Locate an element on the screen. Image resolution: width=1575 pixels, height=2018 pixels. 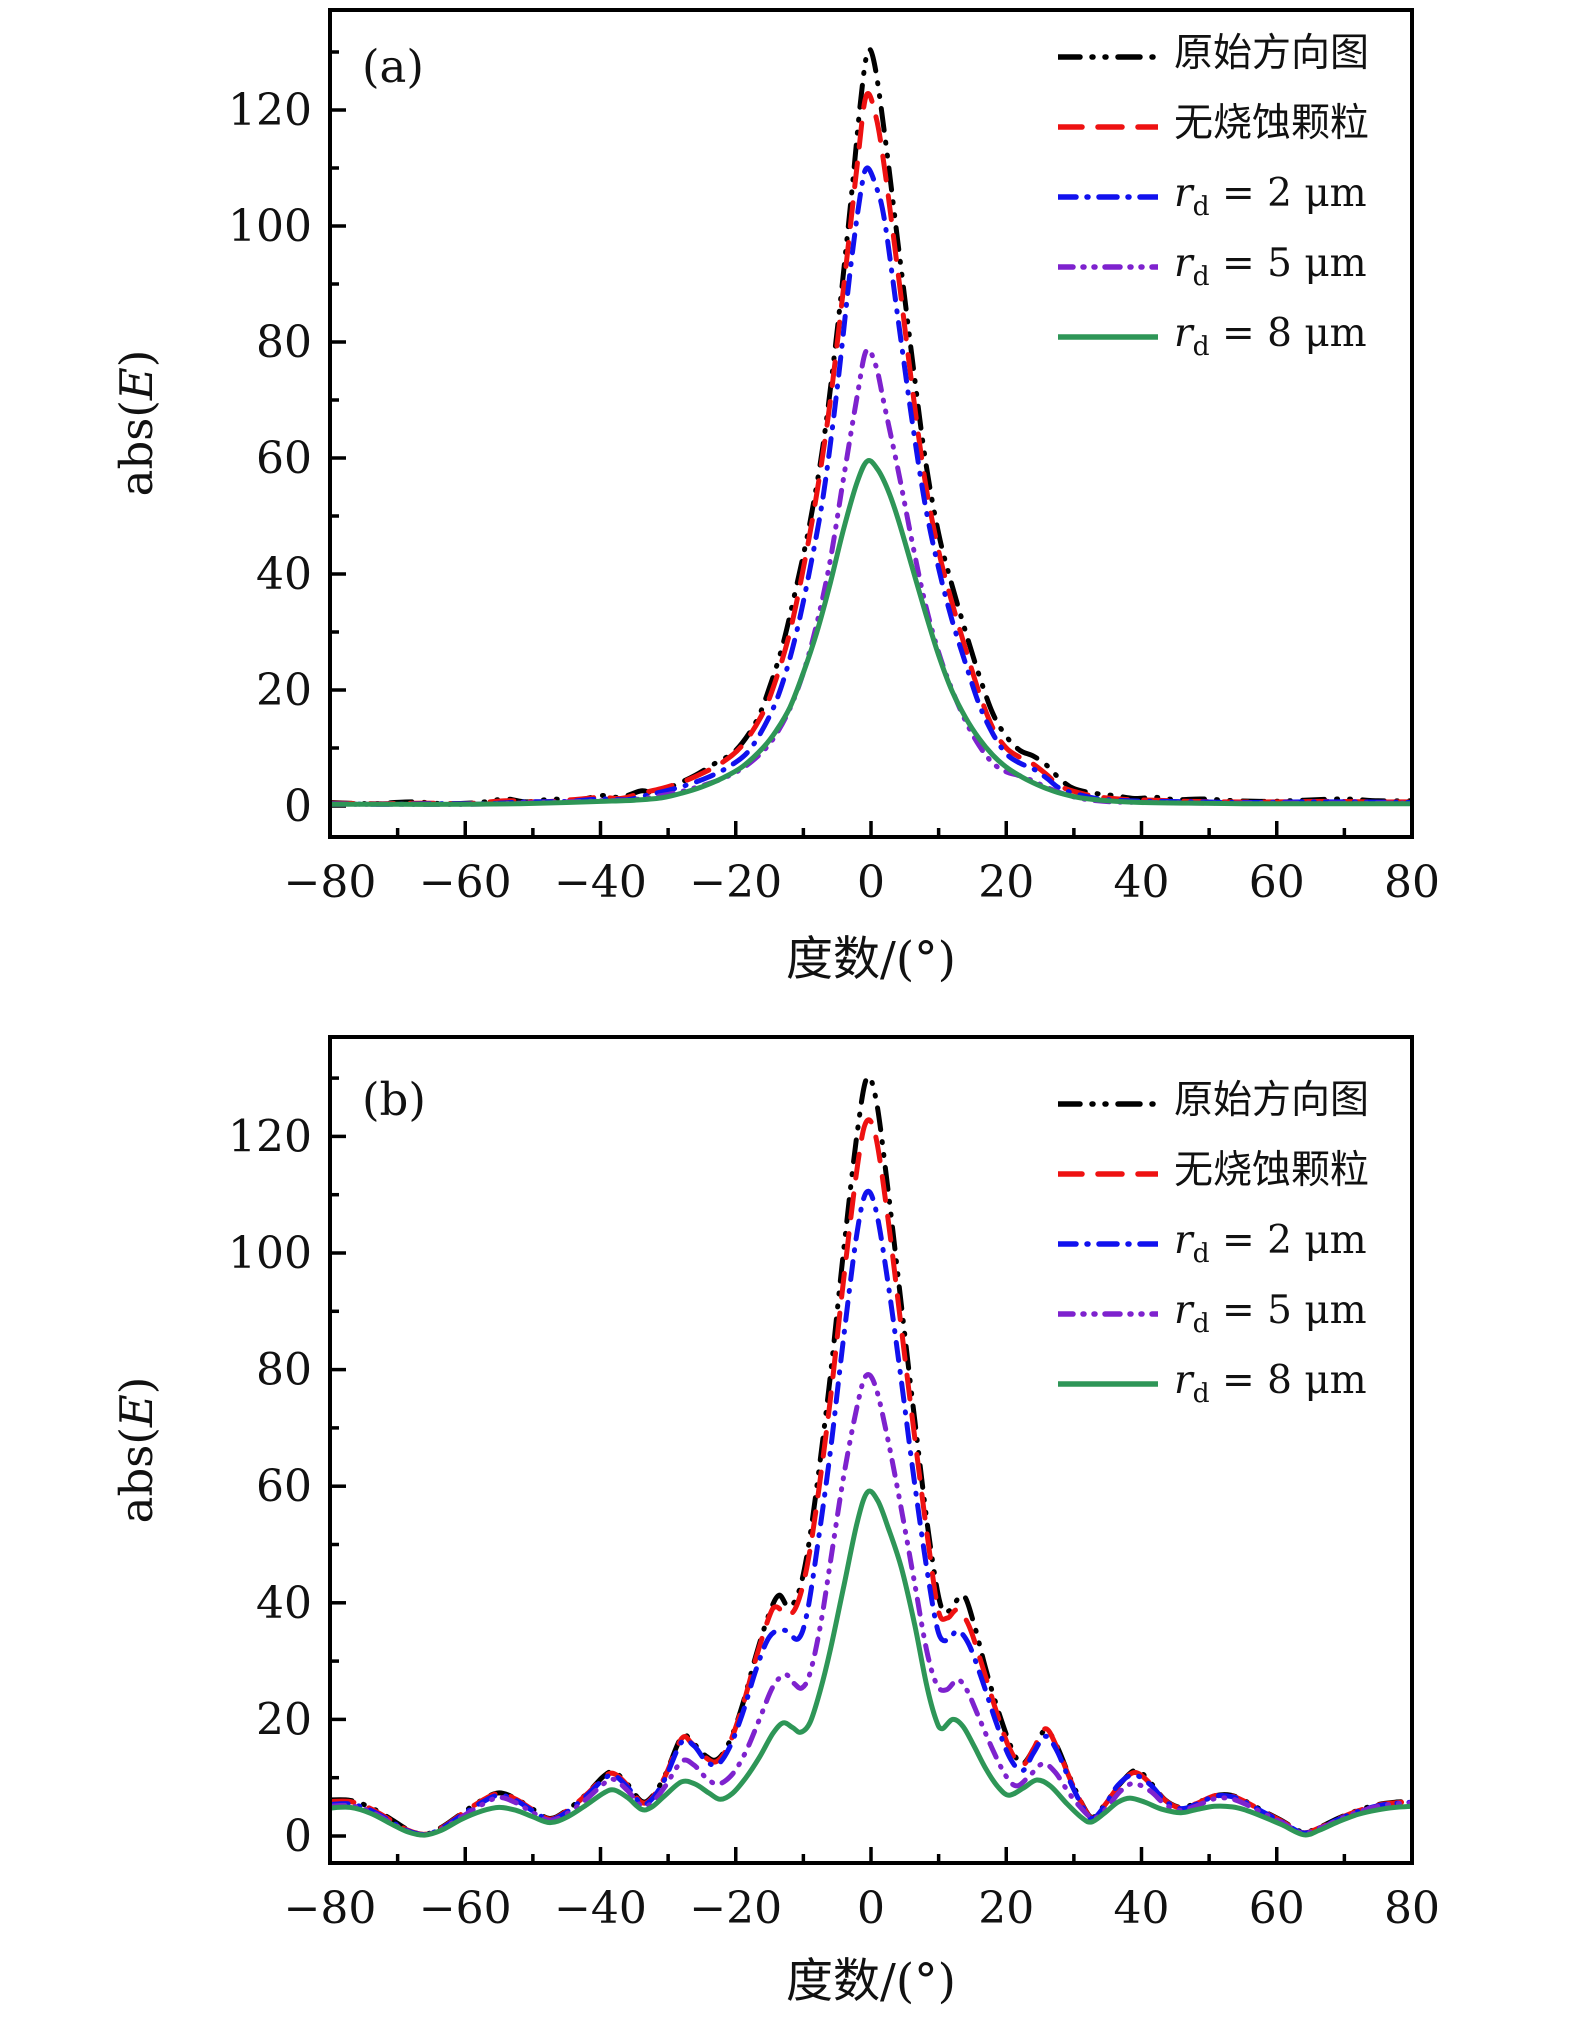
x-axis-title-b: 度数/(°) is located at coordinates (871, 1981).